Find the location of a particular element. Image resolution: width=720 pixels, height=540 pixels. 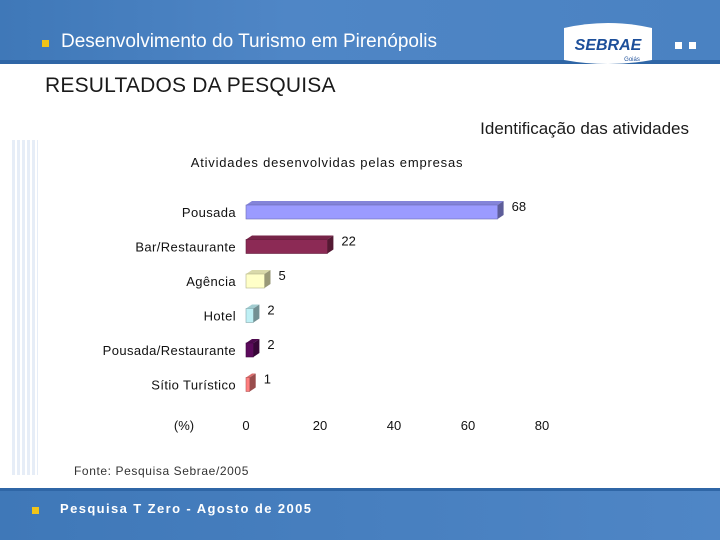

x-tick-label: 20 is located at coordinates (320, 425).